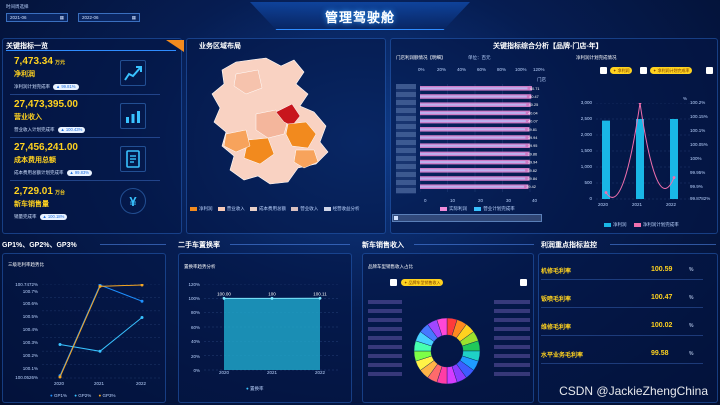  I want to click on legend-blurred-left, so click(385, 340).